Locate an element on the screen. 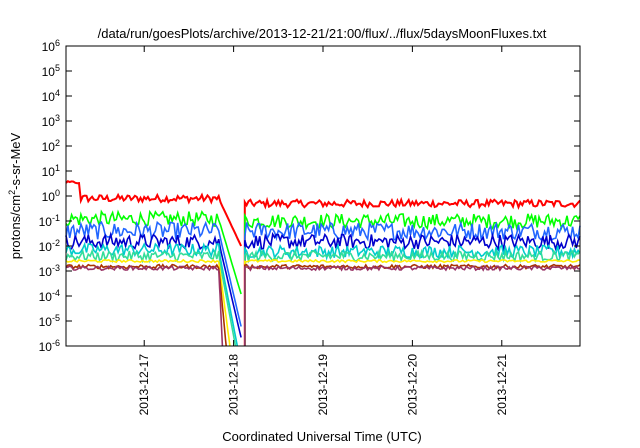  y-tick-label: 10⁻¹ is located at coordinates (49, 221).